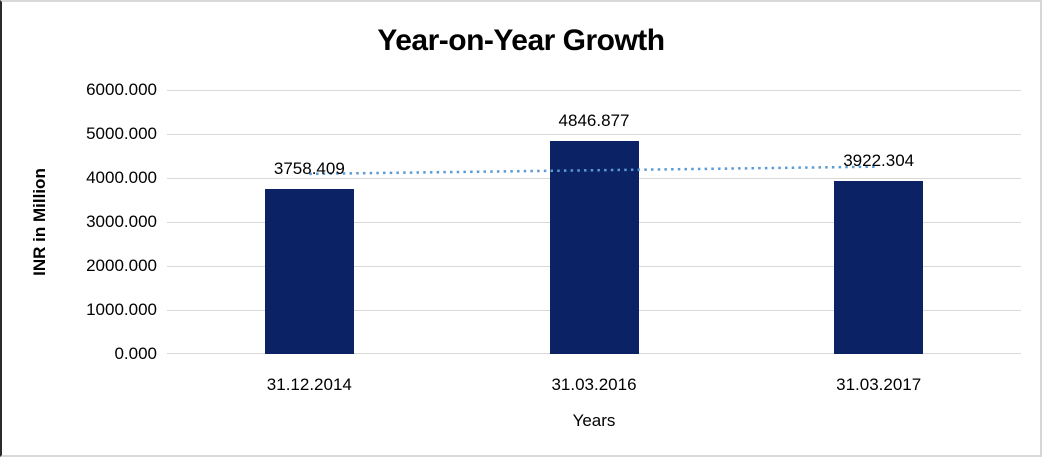 The image size is (1042, 457). Describe the element at coordinates (121, 133) in the screenshot. I see `y-axis-tick-label: 5000.000` at that location.